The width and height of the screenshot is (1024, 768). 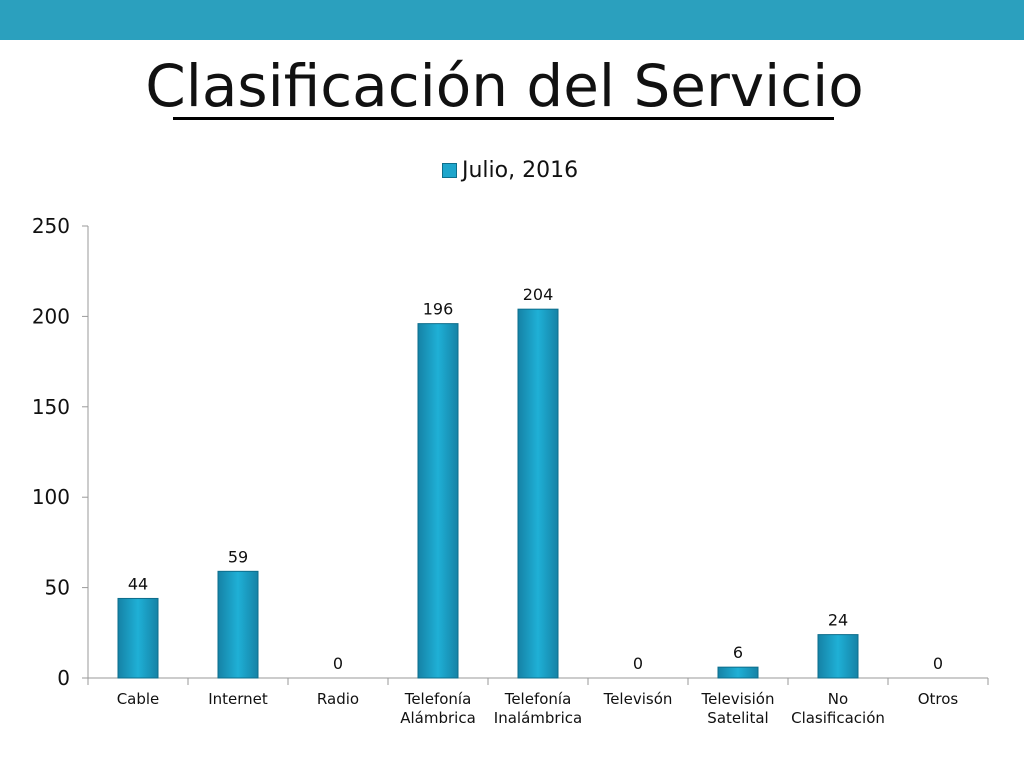 I want to click on slide-title: Clasificación del Servicio, so click(x=504, y=86).